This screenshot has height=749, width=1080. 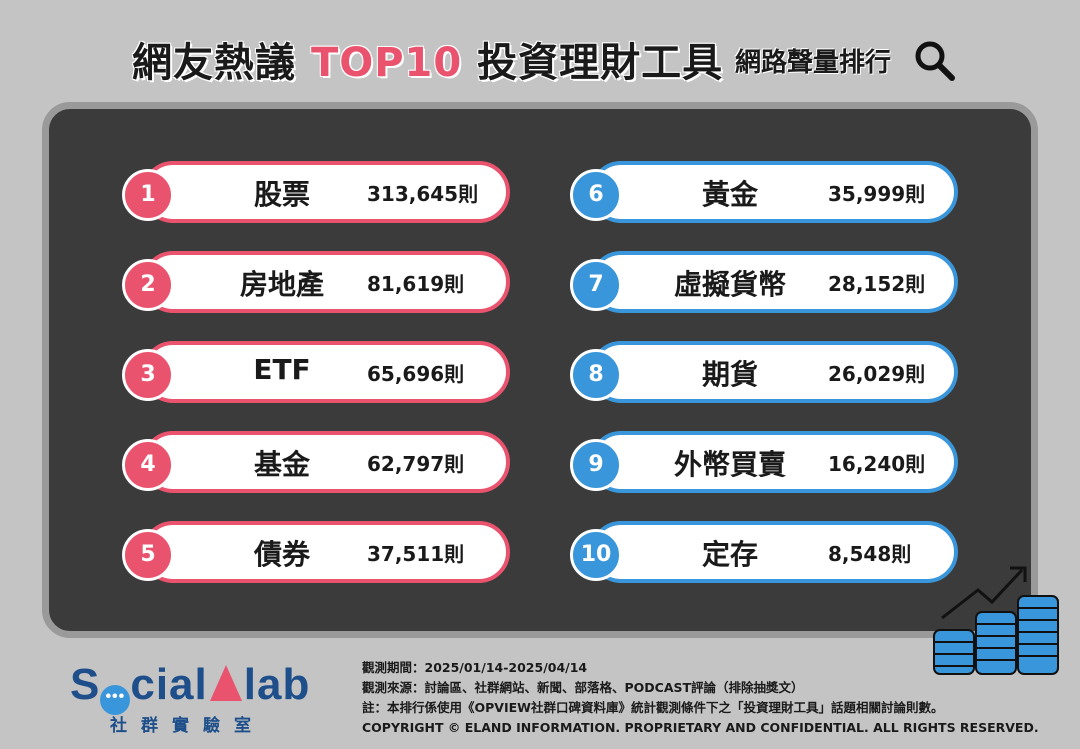 What do you see at coordinates (416, 374) in the screenshot?
I see `mention-count: 65,696則` at bounding box center [416, 374].